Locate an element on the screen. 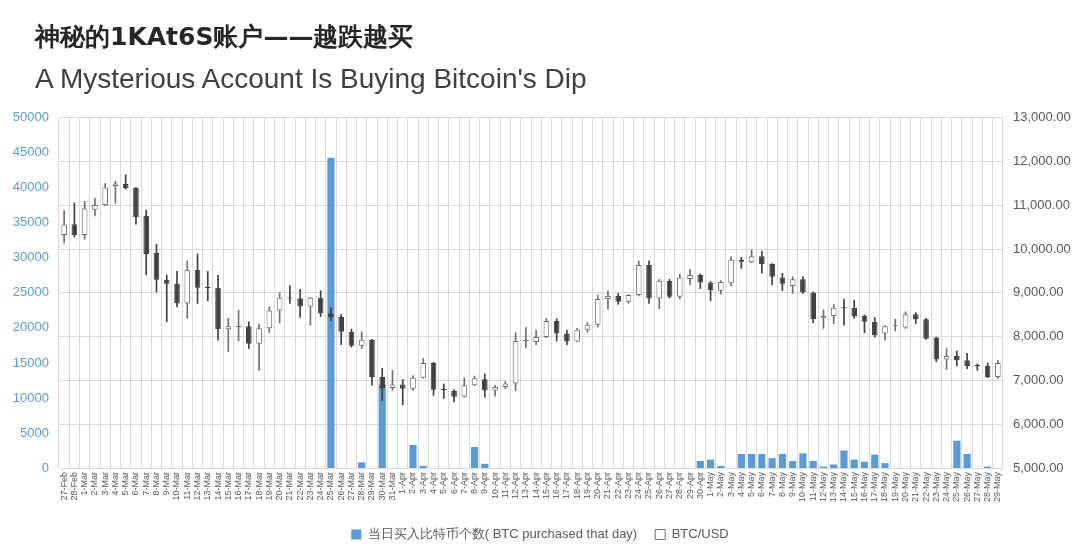 This screenshot has height=555, width=1080. x-tick-label: 28-May is located at coordinates (987, 487).